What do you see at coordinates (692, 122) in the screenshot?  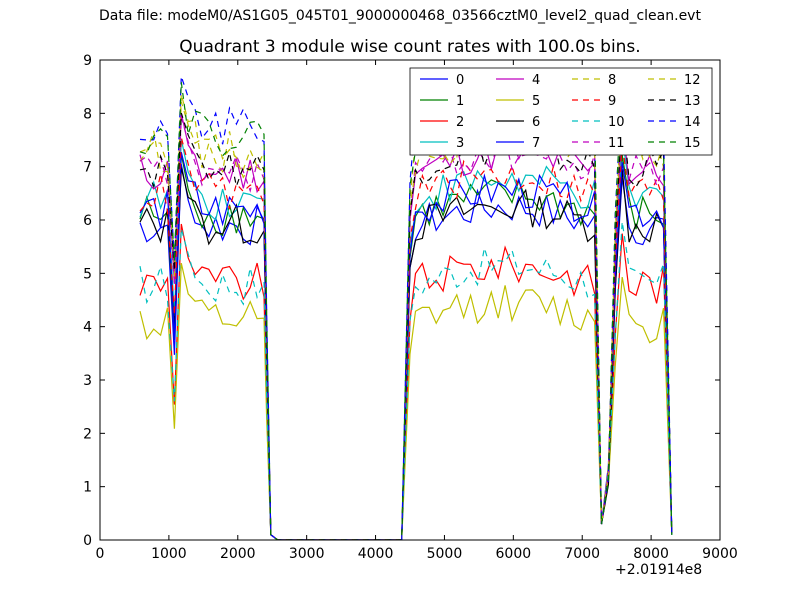 I see `legend-label-14: 14` at bounding box center [692, 122].